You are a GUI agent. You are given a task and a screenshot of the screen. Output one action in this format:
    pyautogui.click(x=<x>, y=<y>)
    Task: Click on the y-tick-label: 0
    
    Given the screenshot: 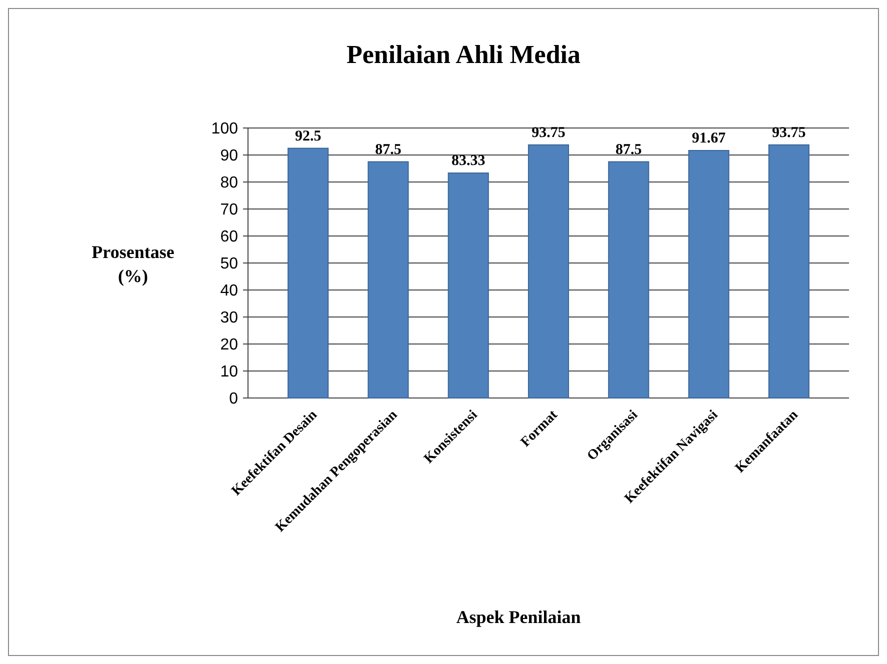 What is the action you would take?
    pyautogui.click(x=233, y=399)
    